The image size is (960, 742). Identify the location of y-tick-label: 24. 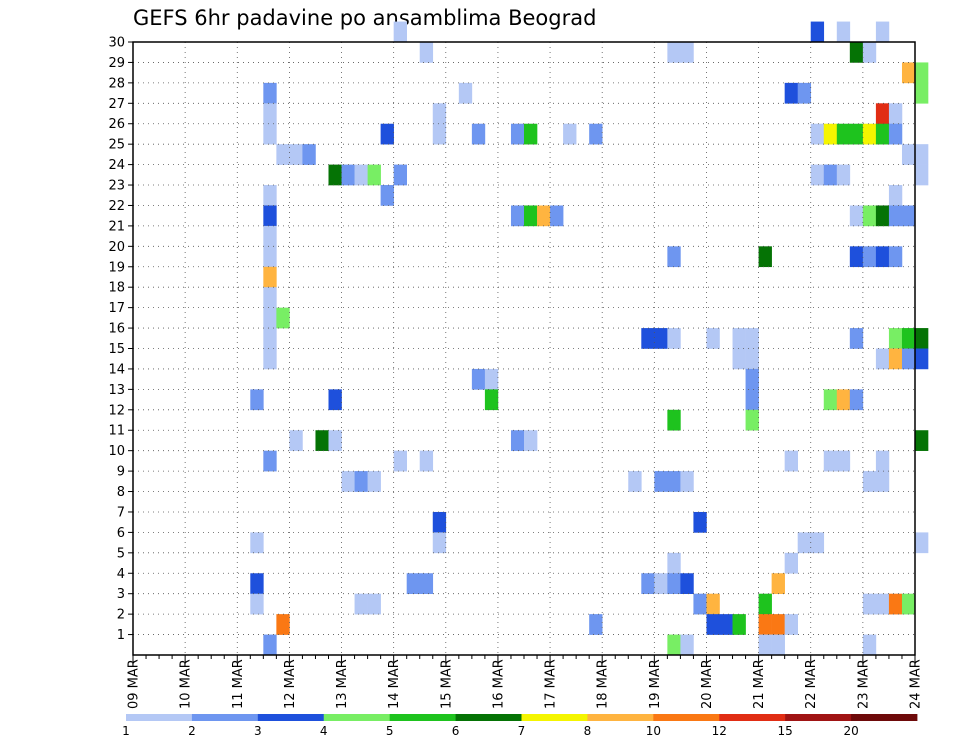
(116, 165).